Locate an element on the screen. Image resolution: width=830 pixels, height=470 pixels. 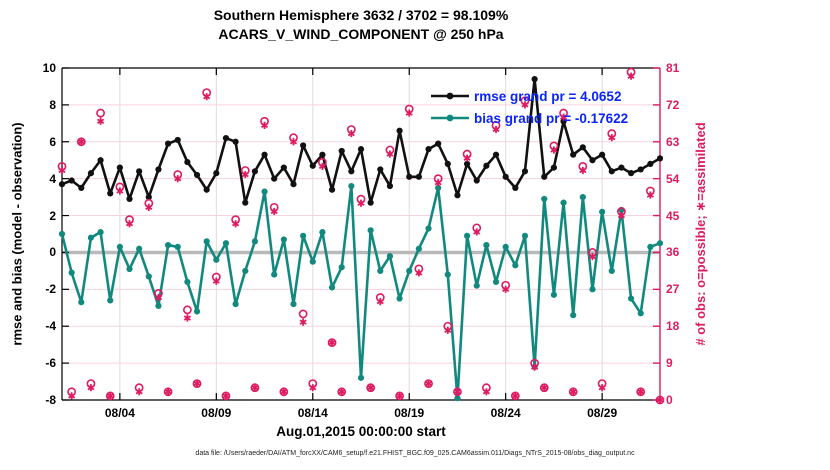
tick-label: 08/24 is located at coordinates (505, 413).